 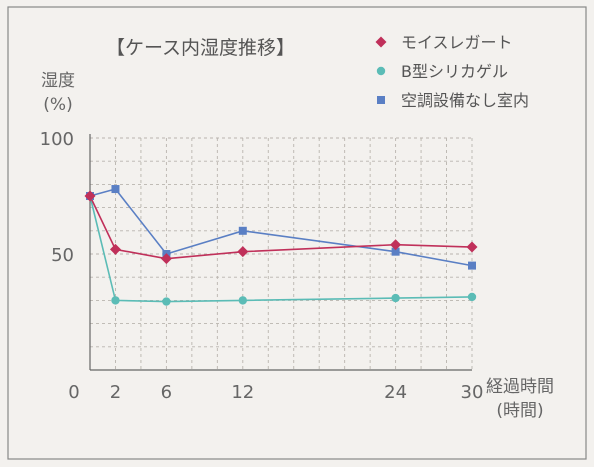 I want to click on chart-title: 【ケース内湿度推移】, so click(x=200, y=48).